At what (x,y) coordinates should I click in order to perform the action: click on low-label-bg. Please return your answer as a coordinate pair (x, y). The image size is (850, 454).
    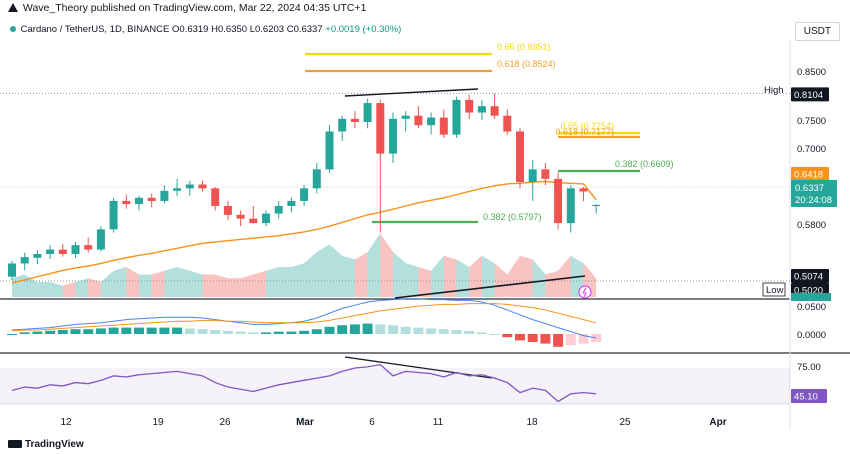
    Looking at the image, I should click on (774, 289).